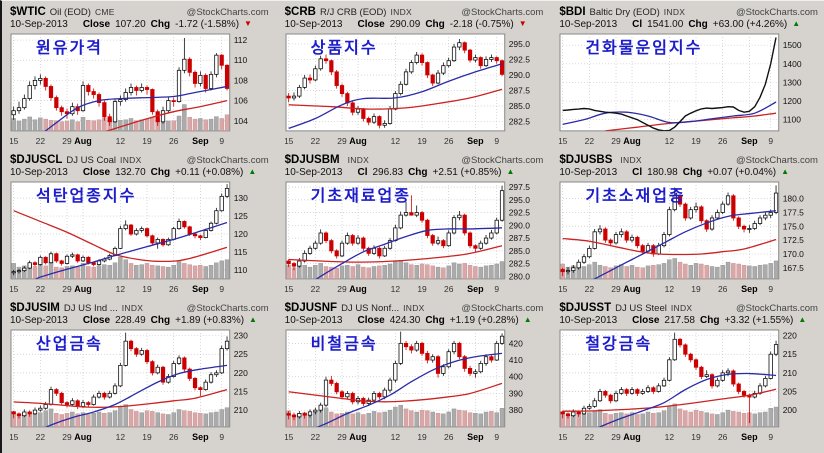 The image size is (824, 453). I want to click on ticker-description: R/J CRB (EOD), so click(353, 12).